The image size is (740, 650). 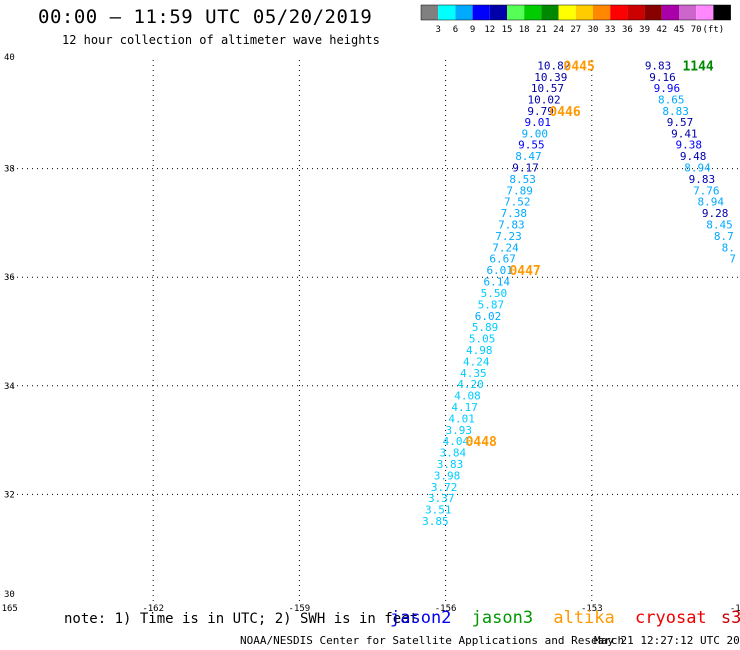 I want to click on color-scale-label: 39, so click(x=644, y=30).